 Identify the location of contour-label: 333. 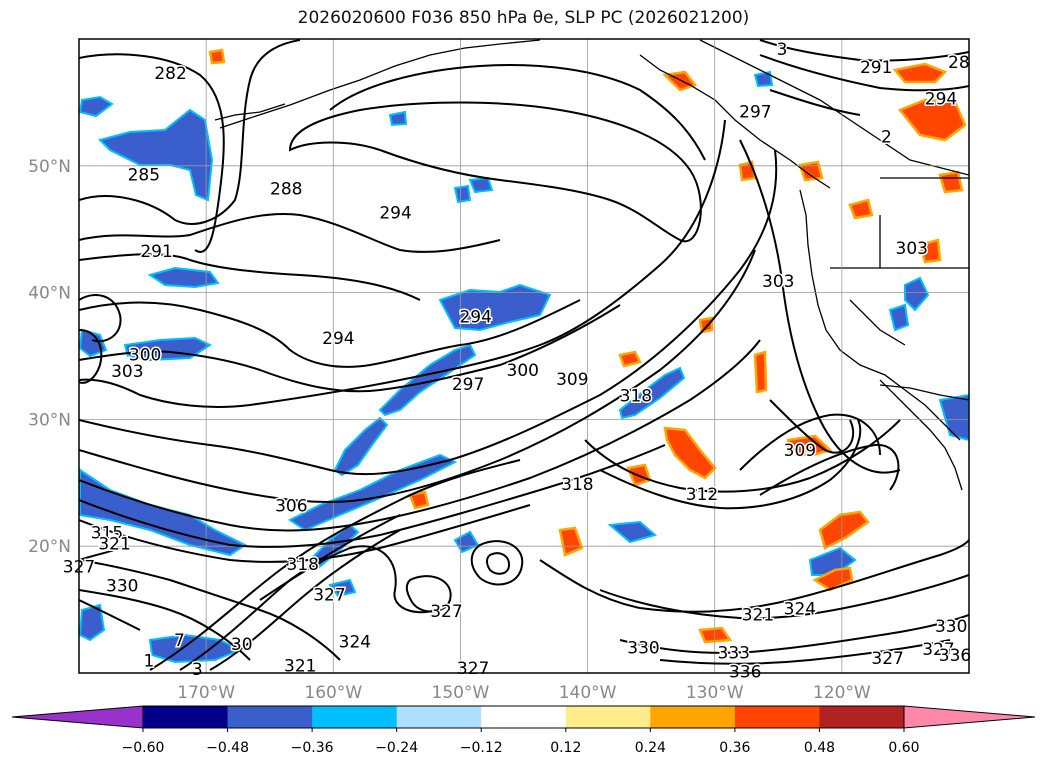
(734, 654).